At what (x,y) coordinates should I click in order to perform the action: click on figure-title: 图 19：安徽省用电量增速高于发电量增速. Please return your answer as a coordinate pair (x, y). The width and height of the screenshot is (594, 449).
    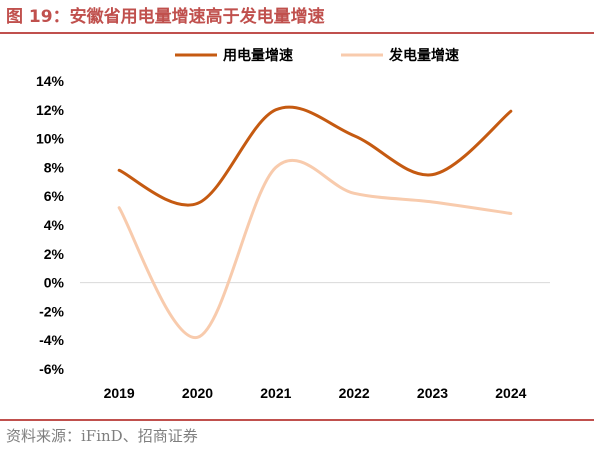
    Looking at the image, I should click on (165, 17).